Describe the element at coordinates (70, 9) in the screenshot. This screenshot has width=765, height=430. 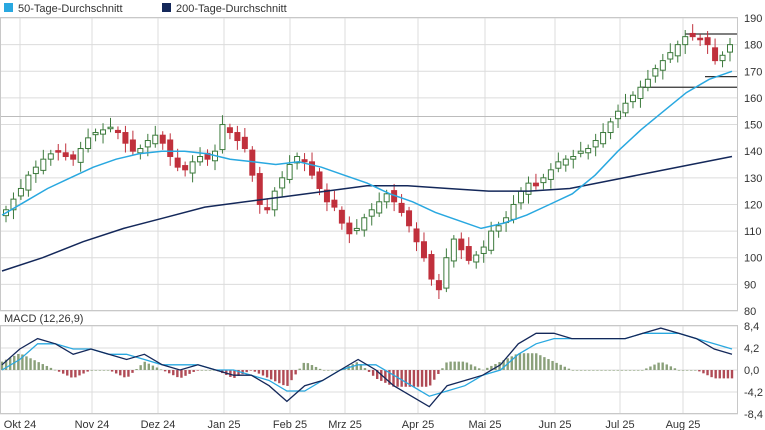
I see `legend-ma50-label: 50-Tage-Durchschnitt` at that location.